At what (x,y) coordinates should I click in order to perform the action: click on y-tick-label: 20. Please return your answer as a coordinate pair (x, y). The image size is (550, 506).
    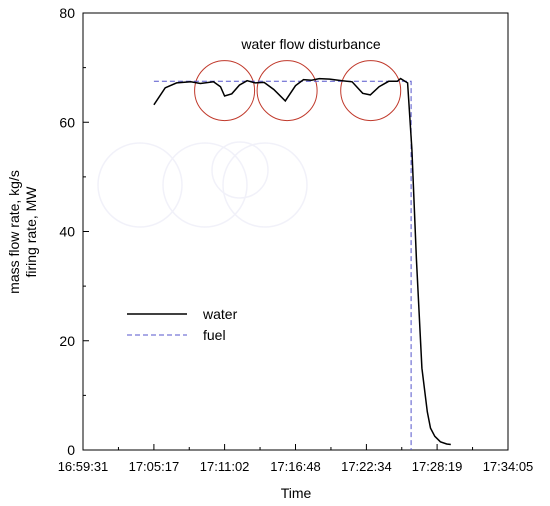
    Looking at the image, I should click on (67, 341).